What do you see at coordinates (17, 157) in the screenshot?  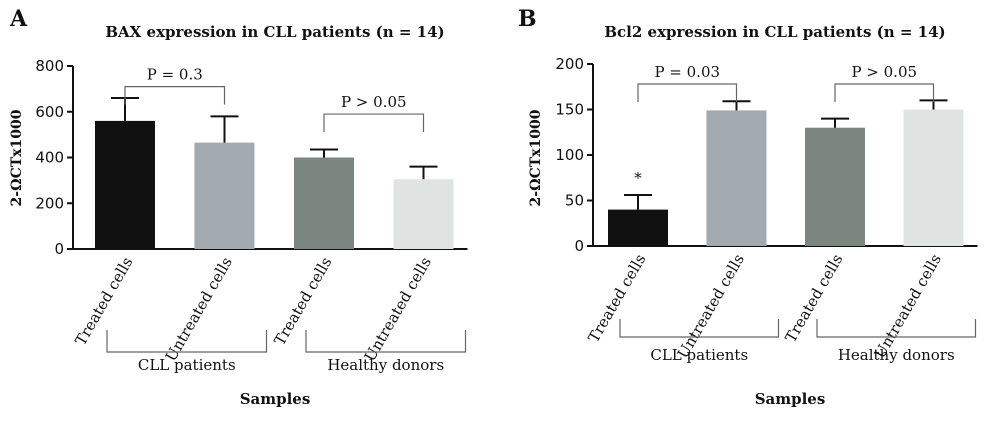 I see `panel-a-y-axis-label: 2-ΩCTx1000` at bounding box center [17, 157].